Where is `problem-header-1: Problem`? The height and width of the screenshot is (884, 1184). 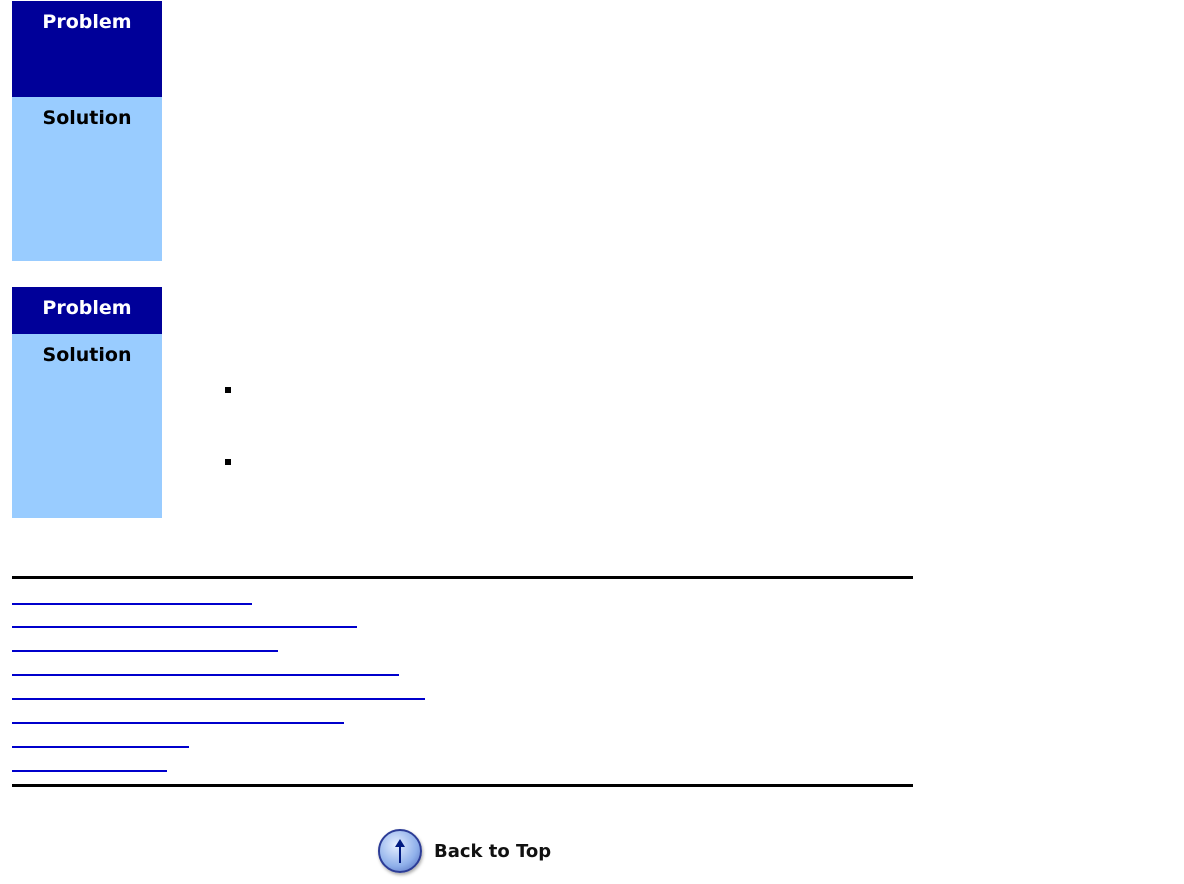
problem-header-1: Problem is located at coordinates (87, 49).